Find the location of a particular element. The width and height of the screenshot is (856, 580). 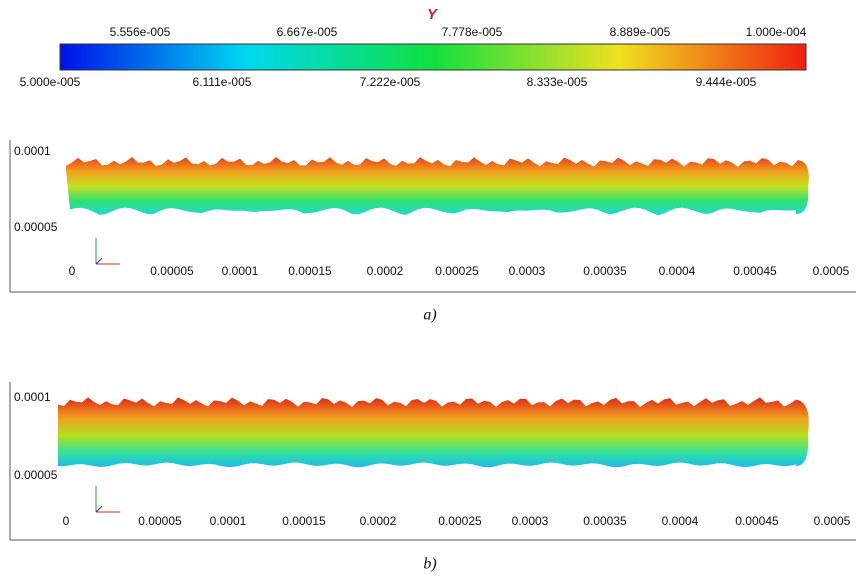

colorbar-label: 5.556e-005 is located at coordinates (140, 32).